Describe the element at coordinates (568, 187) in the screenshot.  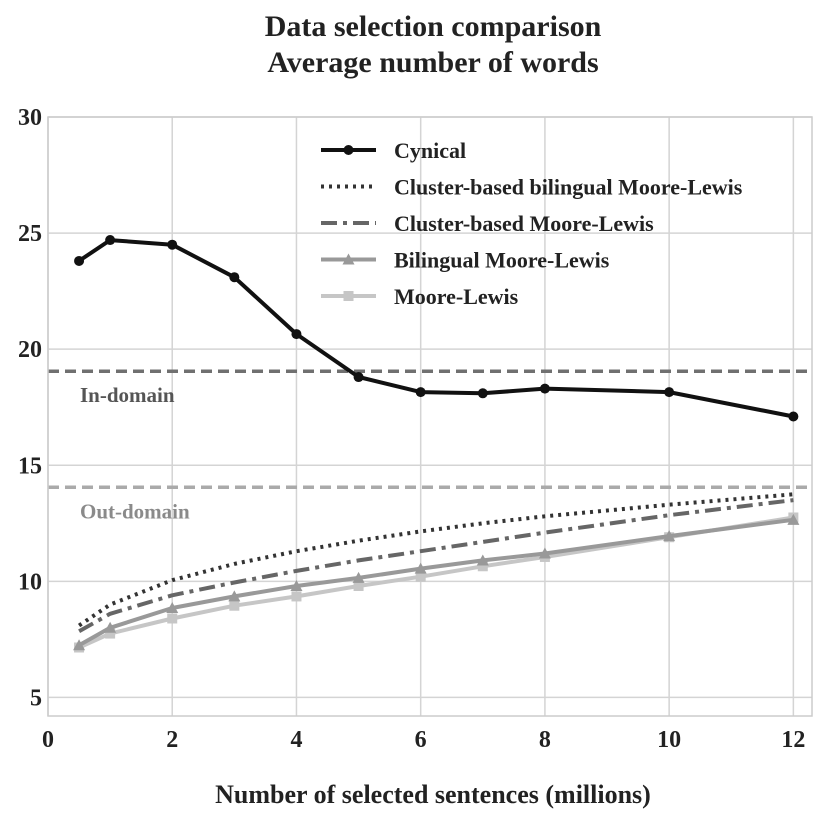
I see `legend-label: Cluster-based bilingual Moore-Lewis` at that location.